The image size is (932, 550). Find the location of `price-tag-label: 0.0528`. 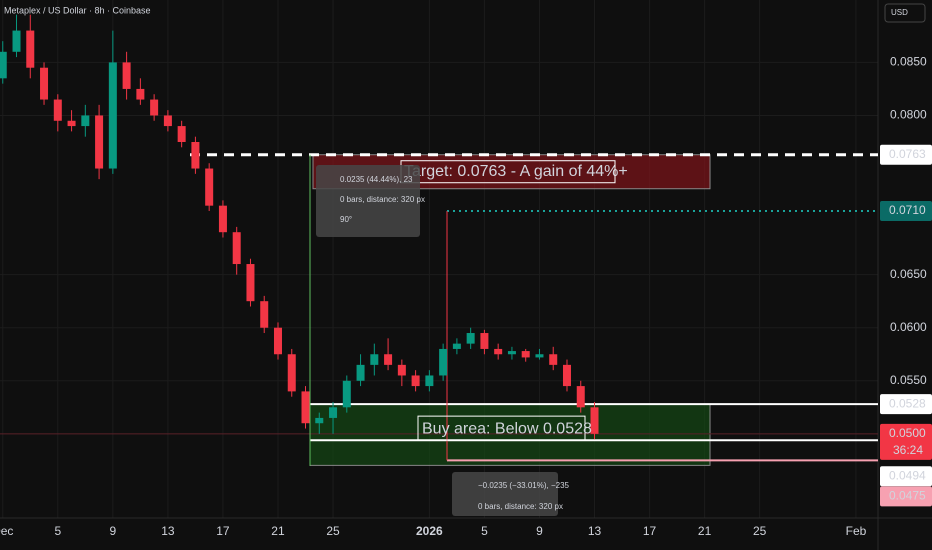

price-tag-label: 0.0528 is located at coordinates (907, 403).